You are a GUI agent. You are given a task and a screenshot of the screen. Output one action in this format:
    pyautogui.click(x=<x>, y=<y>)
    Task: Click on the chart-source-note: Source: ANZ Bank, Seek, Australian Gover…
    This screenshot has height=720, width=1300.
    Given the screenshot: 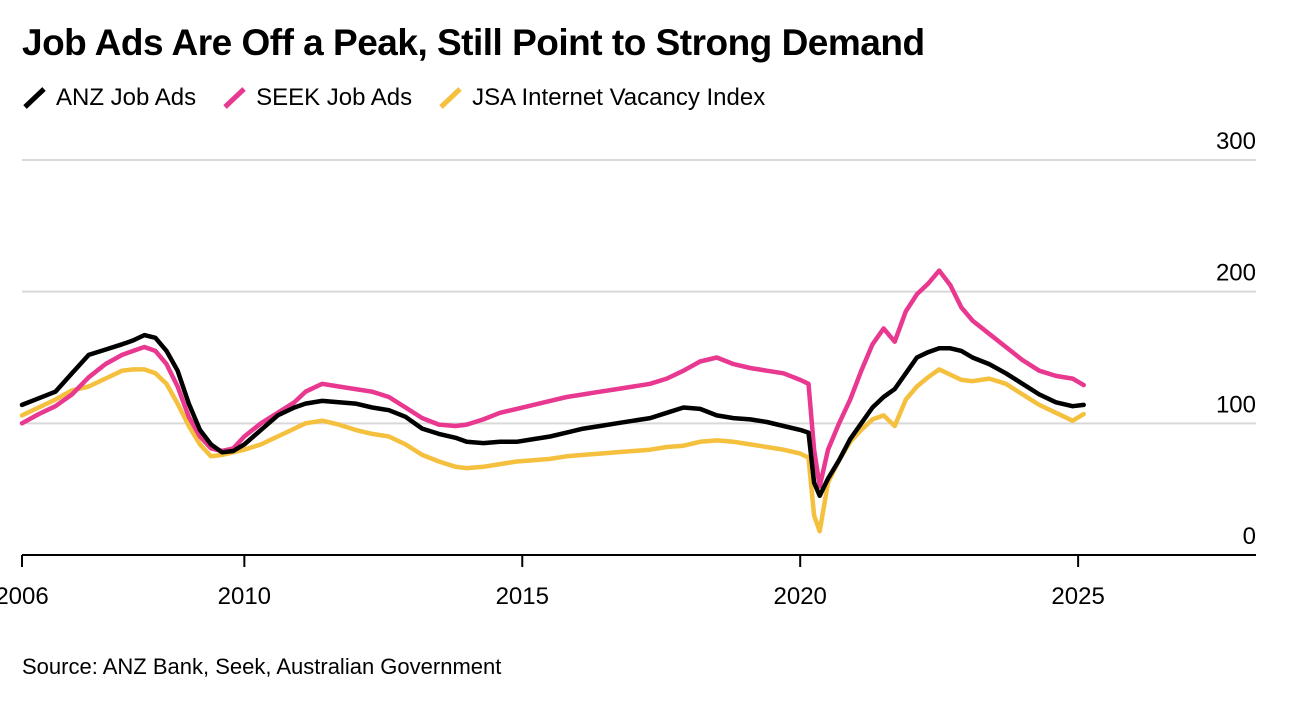 What is the action you would take?
    pyautogui.click(x=262, y=666)
    